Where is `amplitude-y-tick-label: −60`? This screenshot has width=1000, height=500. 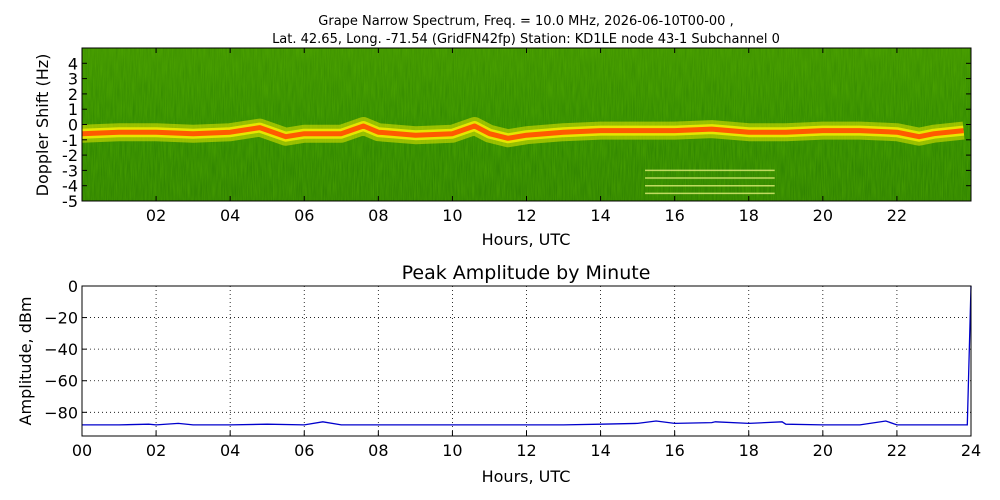
amplitude-y-tick-label: −60 is located at coordinates (61, 381).